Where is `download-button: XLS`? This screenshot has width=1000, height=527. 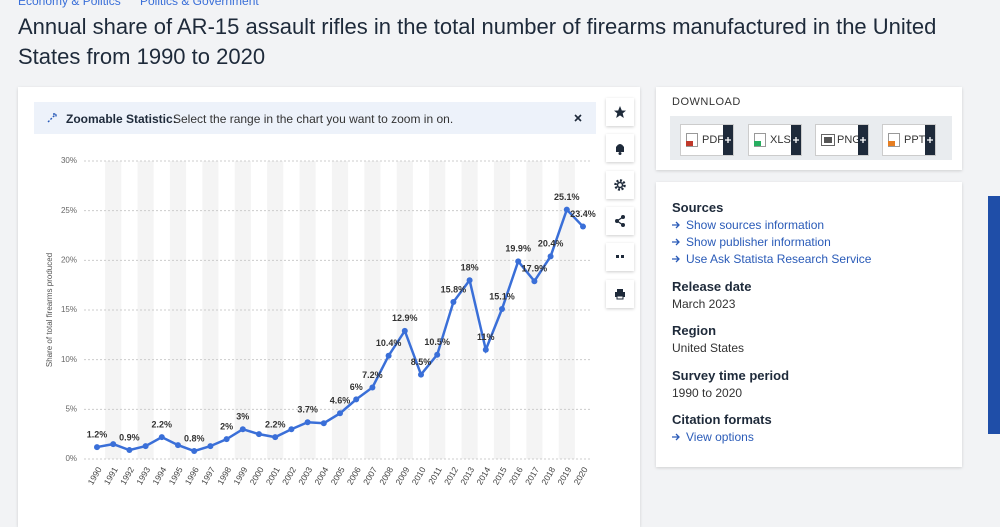 download-button: XLS is located at coordinates (775, 140).